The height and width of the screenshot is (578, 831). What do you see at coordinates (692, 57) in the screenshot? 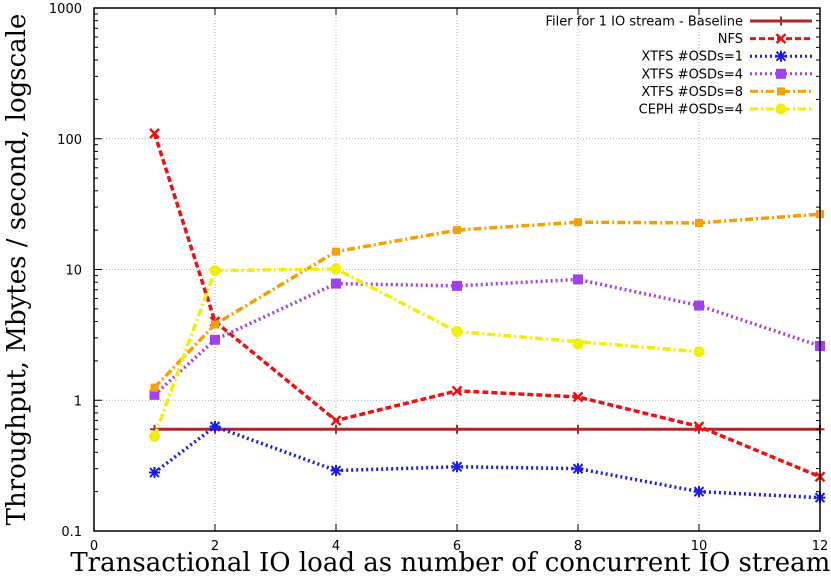
I see `legend-label: XTFS #OSDs=1` at bounding box center [692, 57].